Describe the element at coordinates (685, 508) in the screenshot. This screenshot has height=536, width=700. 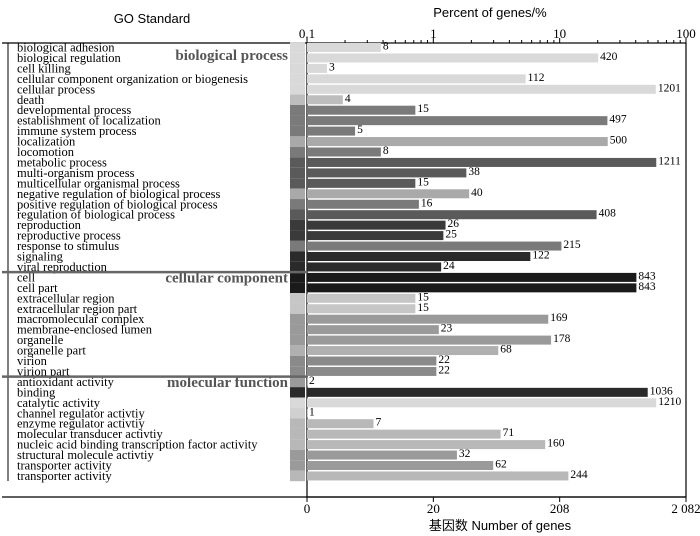
I see `bottom-tick-label: 2 082` at that location.